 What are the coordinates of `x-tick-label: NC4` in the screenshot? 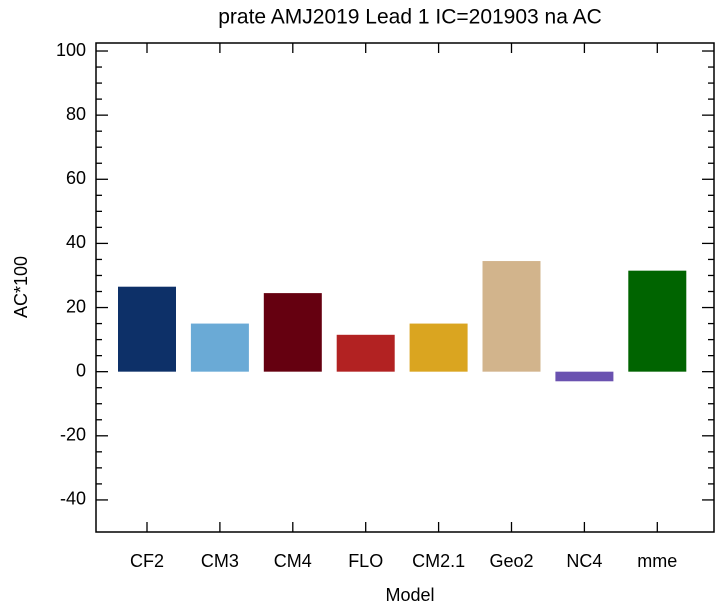 It's located at (584, 561).